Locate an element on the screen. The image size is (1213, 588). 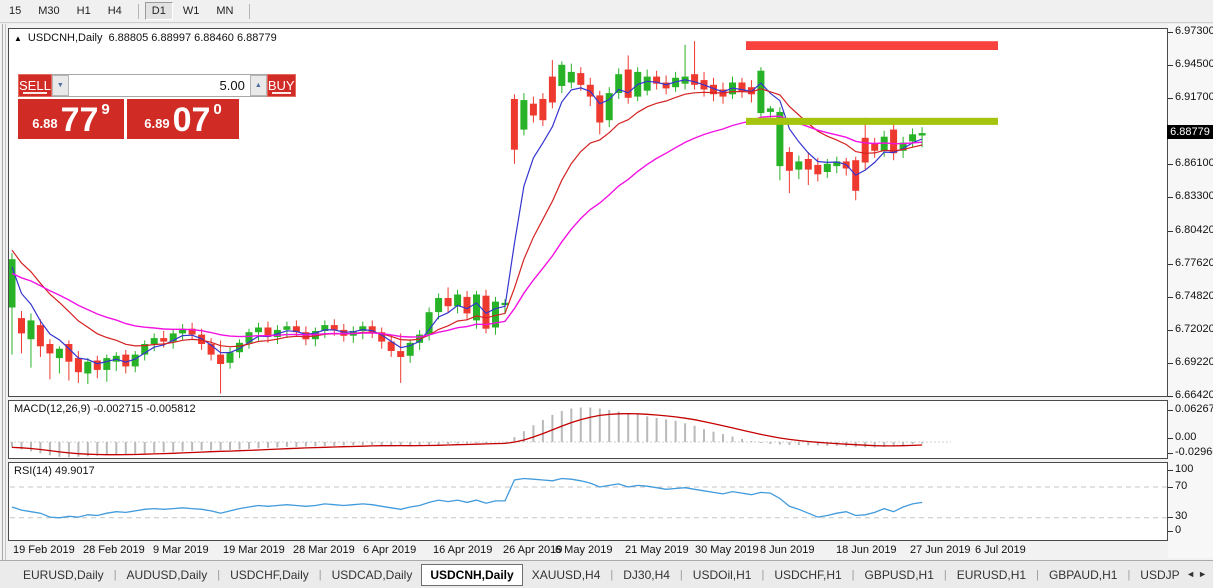
price-axis-label: 6.94500 is located at coordinates (1190, 64).